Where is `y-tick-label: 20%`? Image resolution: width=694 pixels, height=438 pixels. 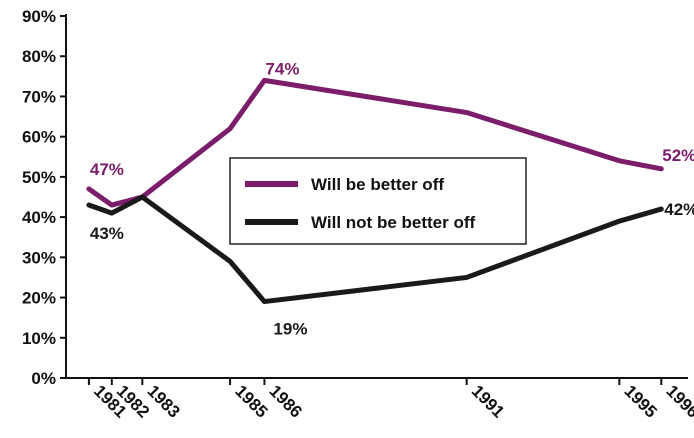 y-tick-label: 20% is located at coordinates (39, 298).